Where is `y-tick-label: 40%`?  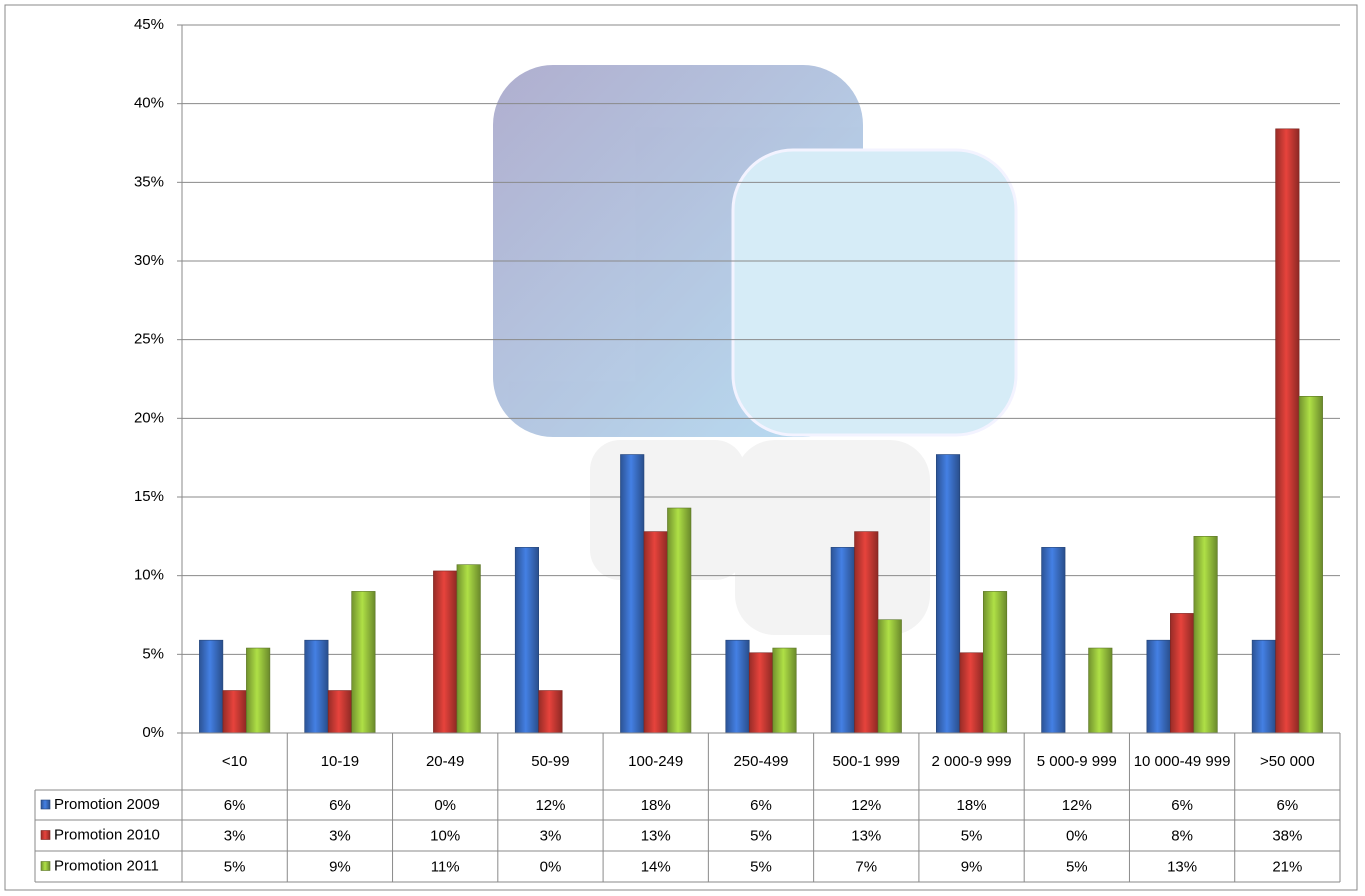 y-tick-label: 40% is located at coordinates (149, 103).